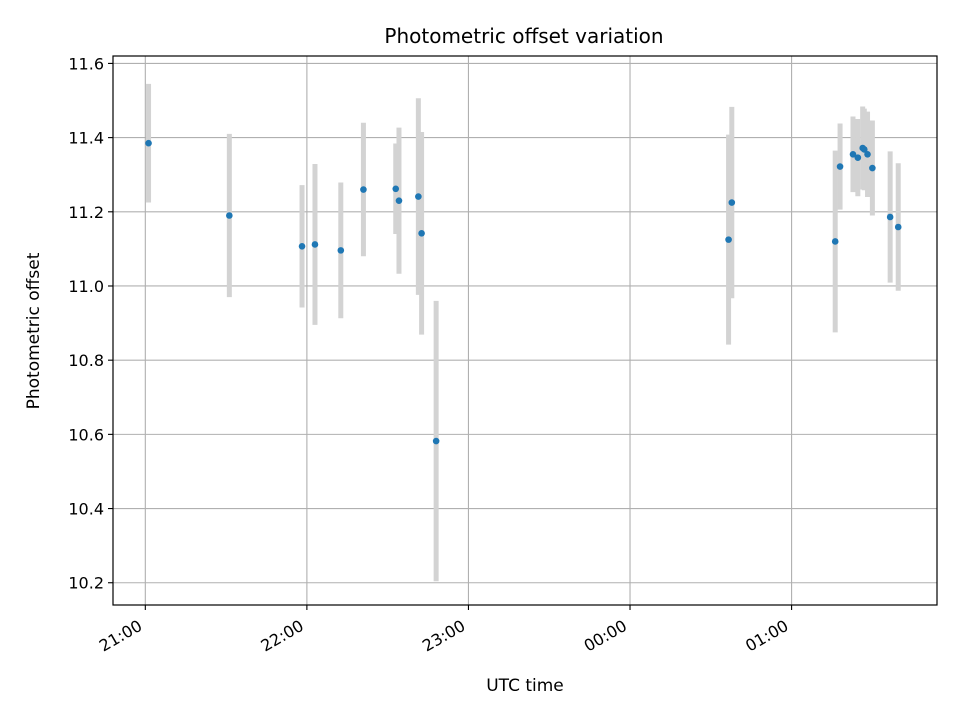  I want to click on y-tick-label: 10.6, so click(86, 434).